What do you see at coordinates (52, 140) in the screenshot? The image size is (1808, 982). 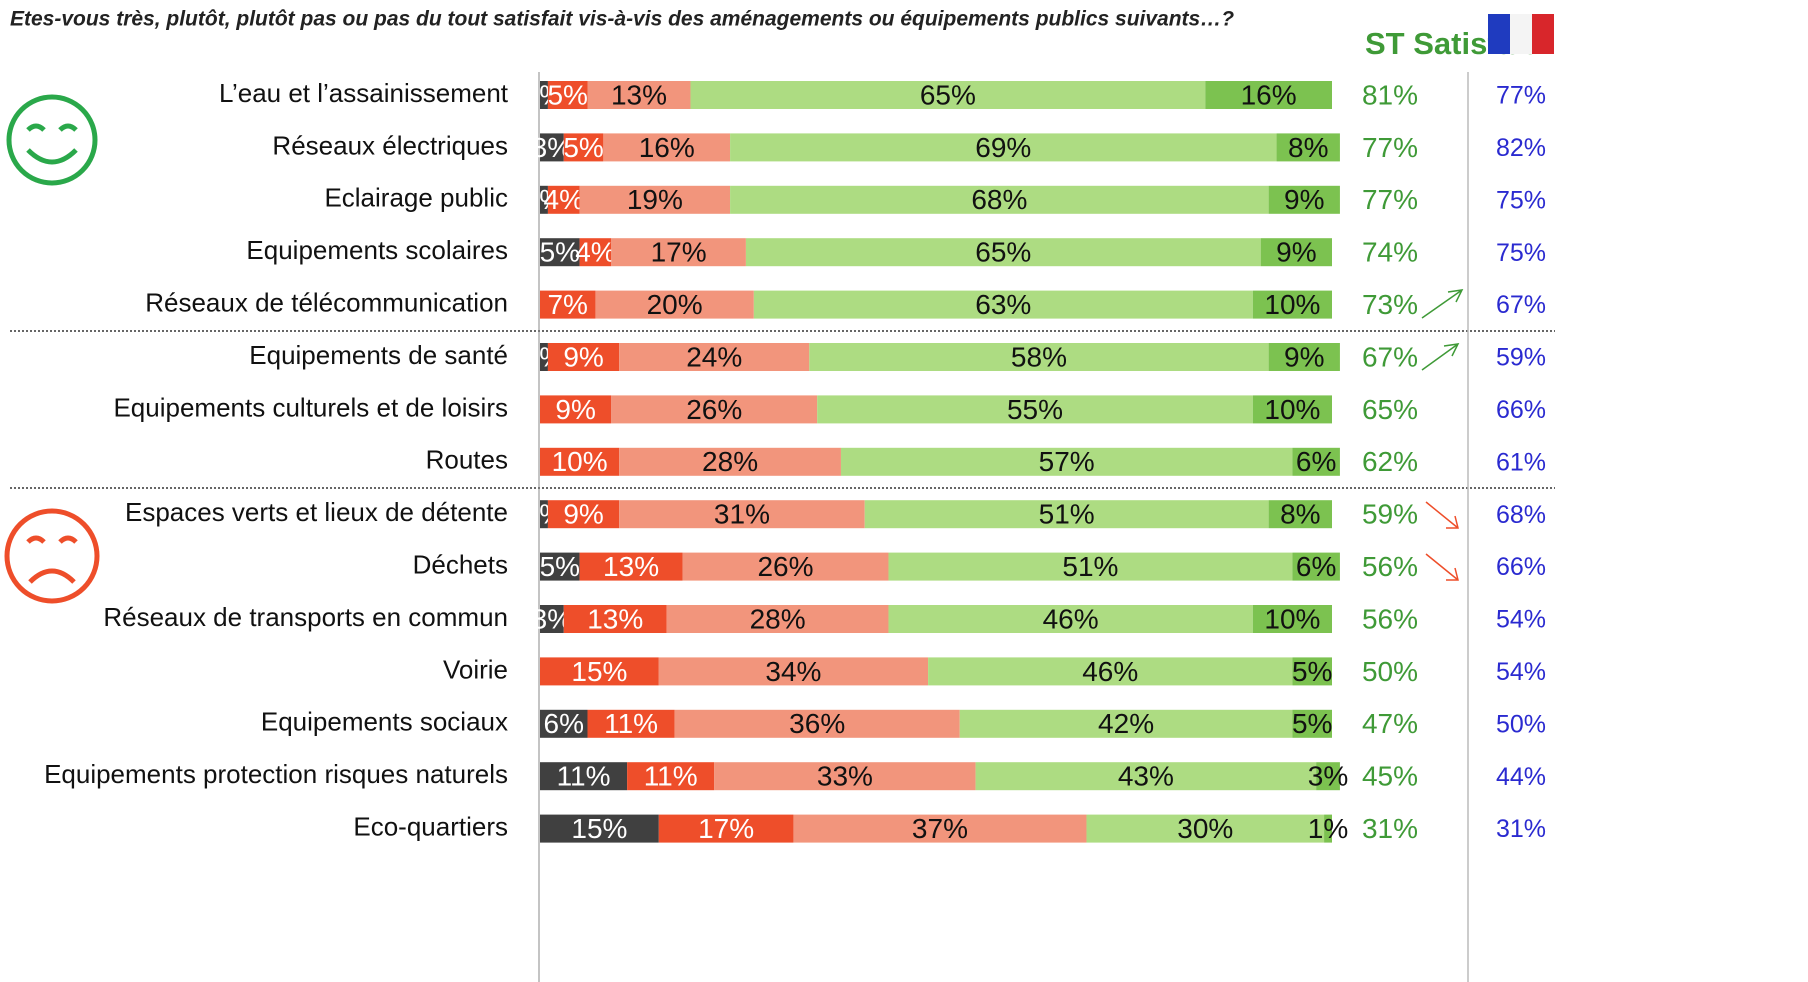 I see `smiley-happy` at bounding box center [52, 140].